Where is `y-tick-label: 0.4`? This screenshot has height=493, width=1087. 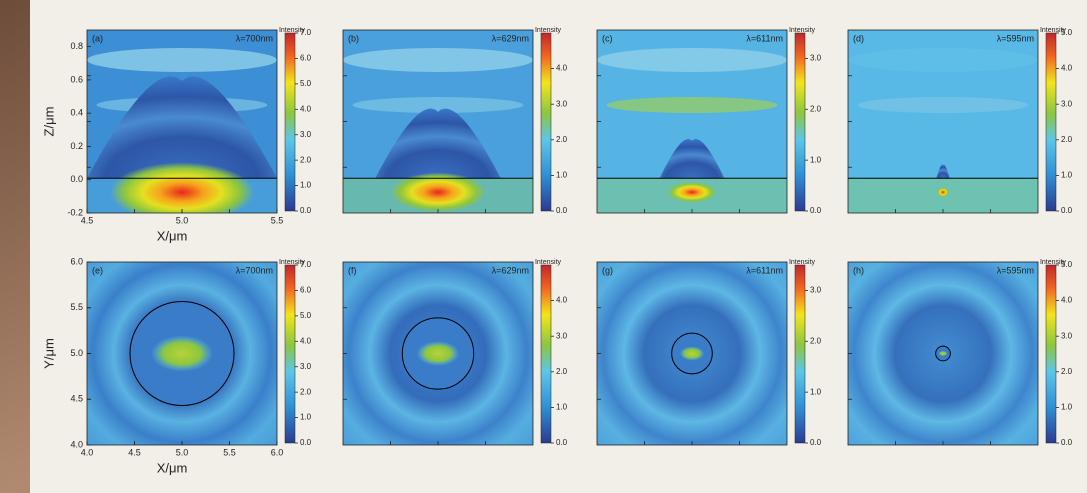
y-tick-label: 0.4 is located at coordinates (76, 113).